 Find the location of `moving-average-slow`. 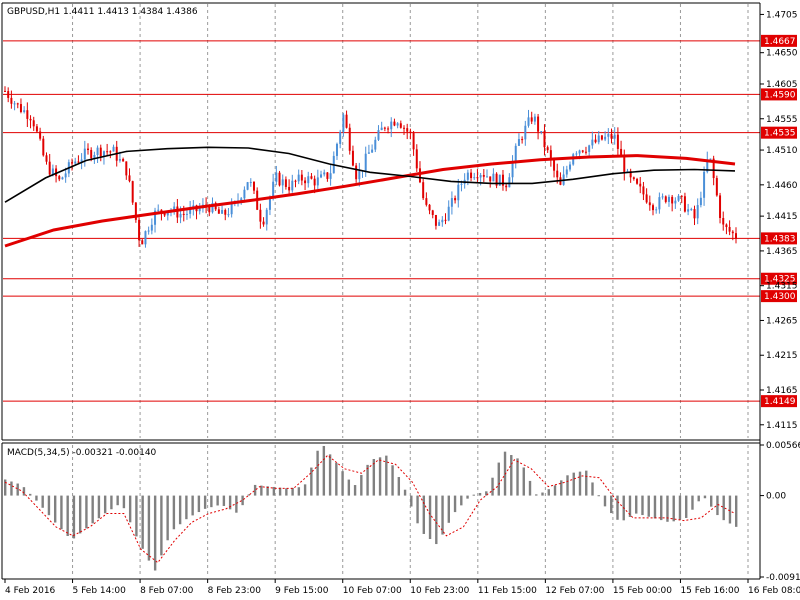

moving-average-slow is located at coordinates (370, 201).